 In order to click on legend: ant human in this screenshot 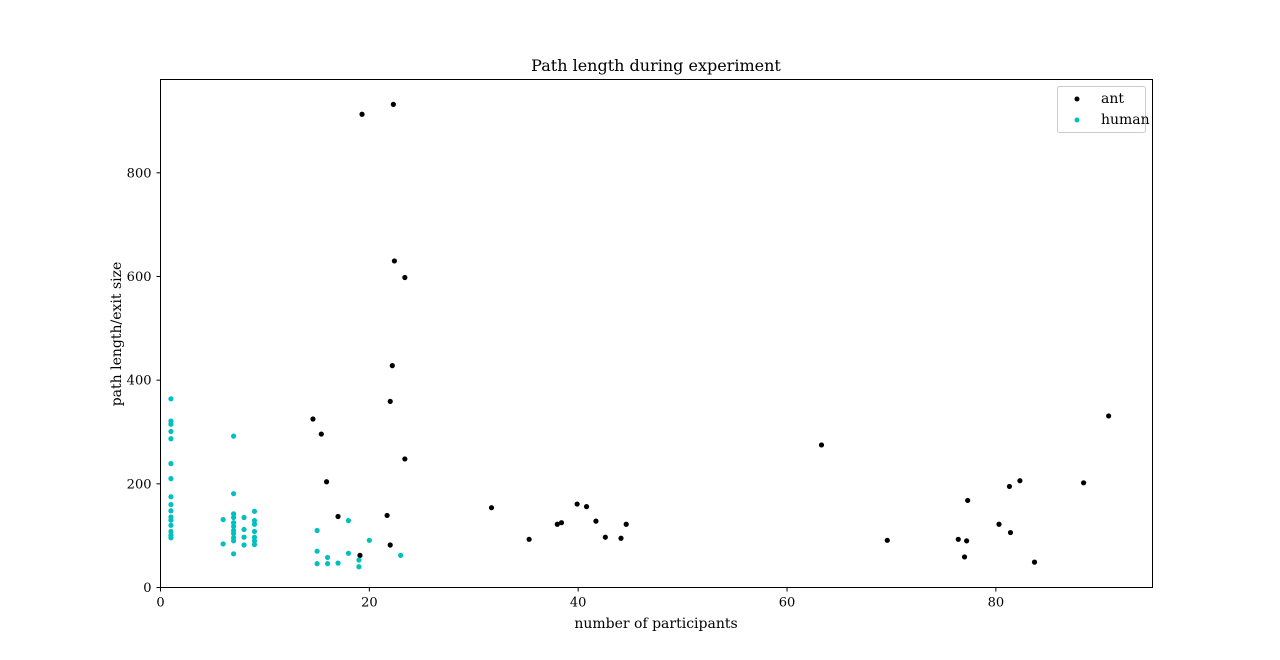, I will do `click(1103, 109)`.